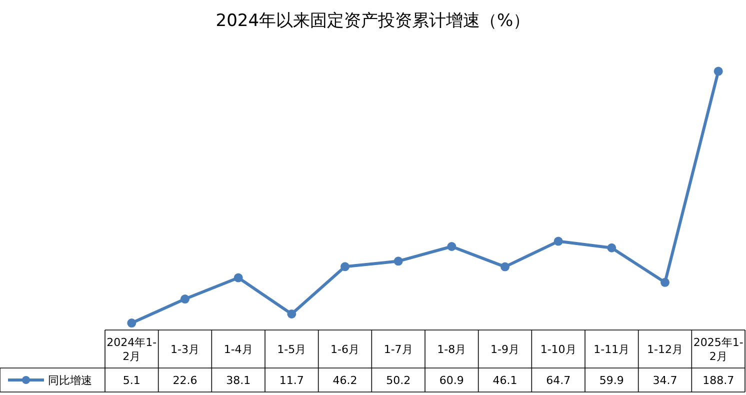  Describe the element at coordinates (131, 349) in the screenshot. I see `x-tick-label: 2024年1-2月` at that location.